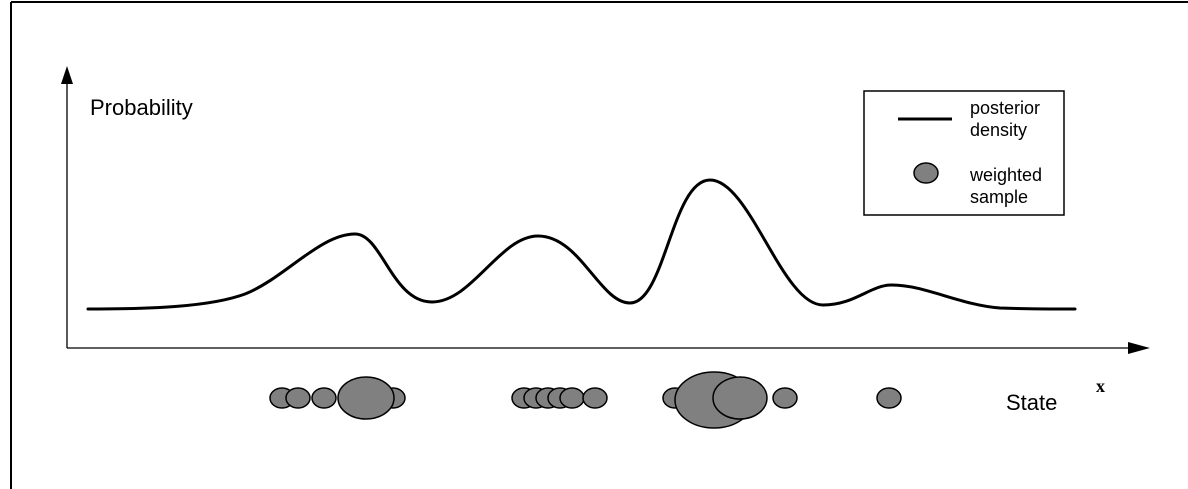 This screenshot has height=489, width=1188. What do you see at coordinates (1005, 108) in the screenshot?
I see `legend-posterior-label-line1: posterior` at bounding box center [1005, 108].